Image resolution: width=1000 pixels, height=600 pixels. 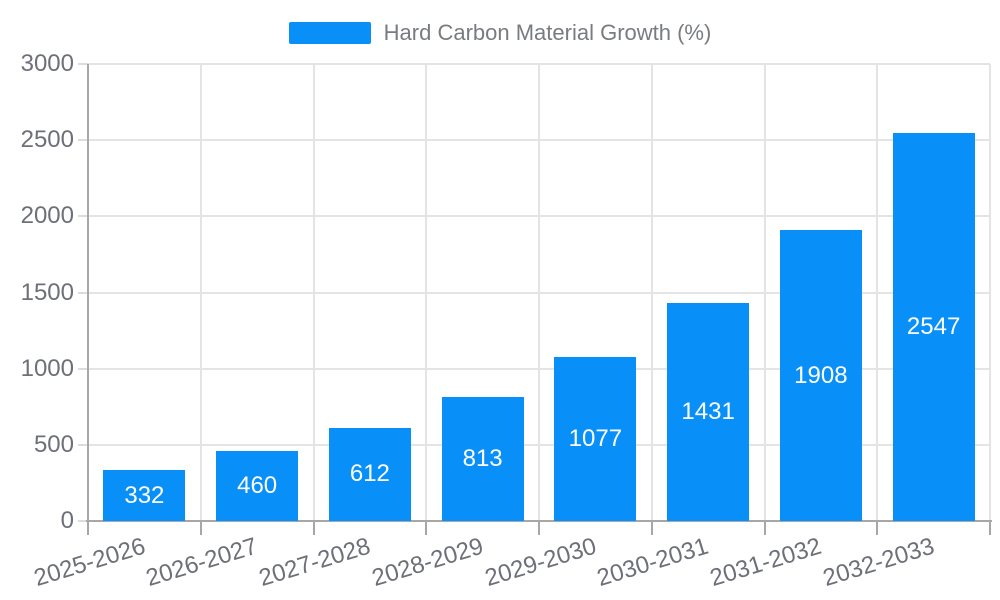 What do you see at coordinates (47, 140) in the screenshot?
I see `y-tick-label: 2500` at bounding box center [47, 140].